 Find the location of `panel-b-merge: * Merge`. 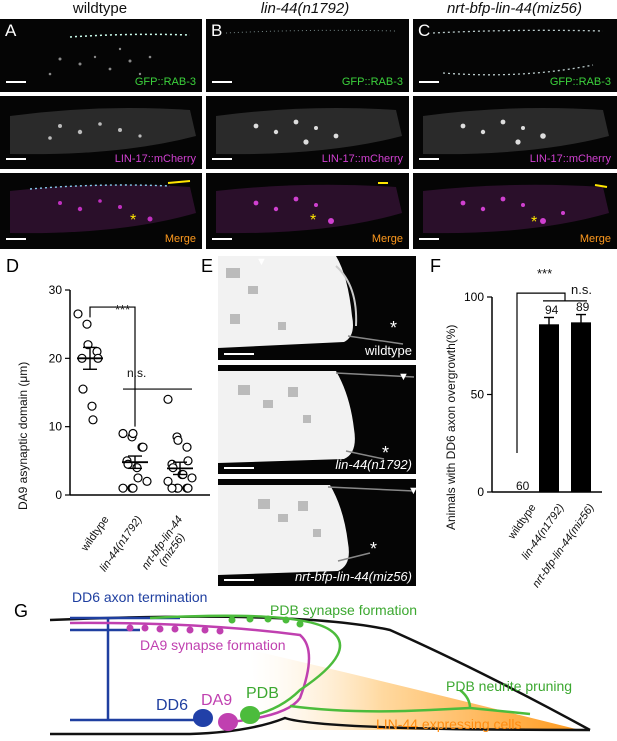

panel-b-merge: * Merge is located at coordinates (307, 211).